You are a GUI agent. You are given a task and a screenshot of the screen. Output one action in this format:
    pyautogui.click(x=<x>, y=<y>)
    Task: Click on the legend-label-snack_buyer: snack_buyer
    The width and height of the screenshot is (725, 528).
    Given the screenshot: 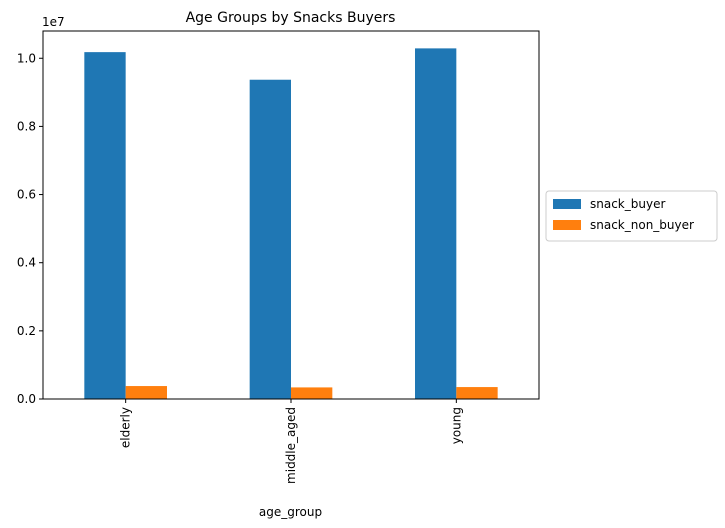 What is the action you would take?
    pyautogui.click(x=627, y=204)
    